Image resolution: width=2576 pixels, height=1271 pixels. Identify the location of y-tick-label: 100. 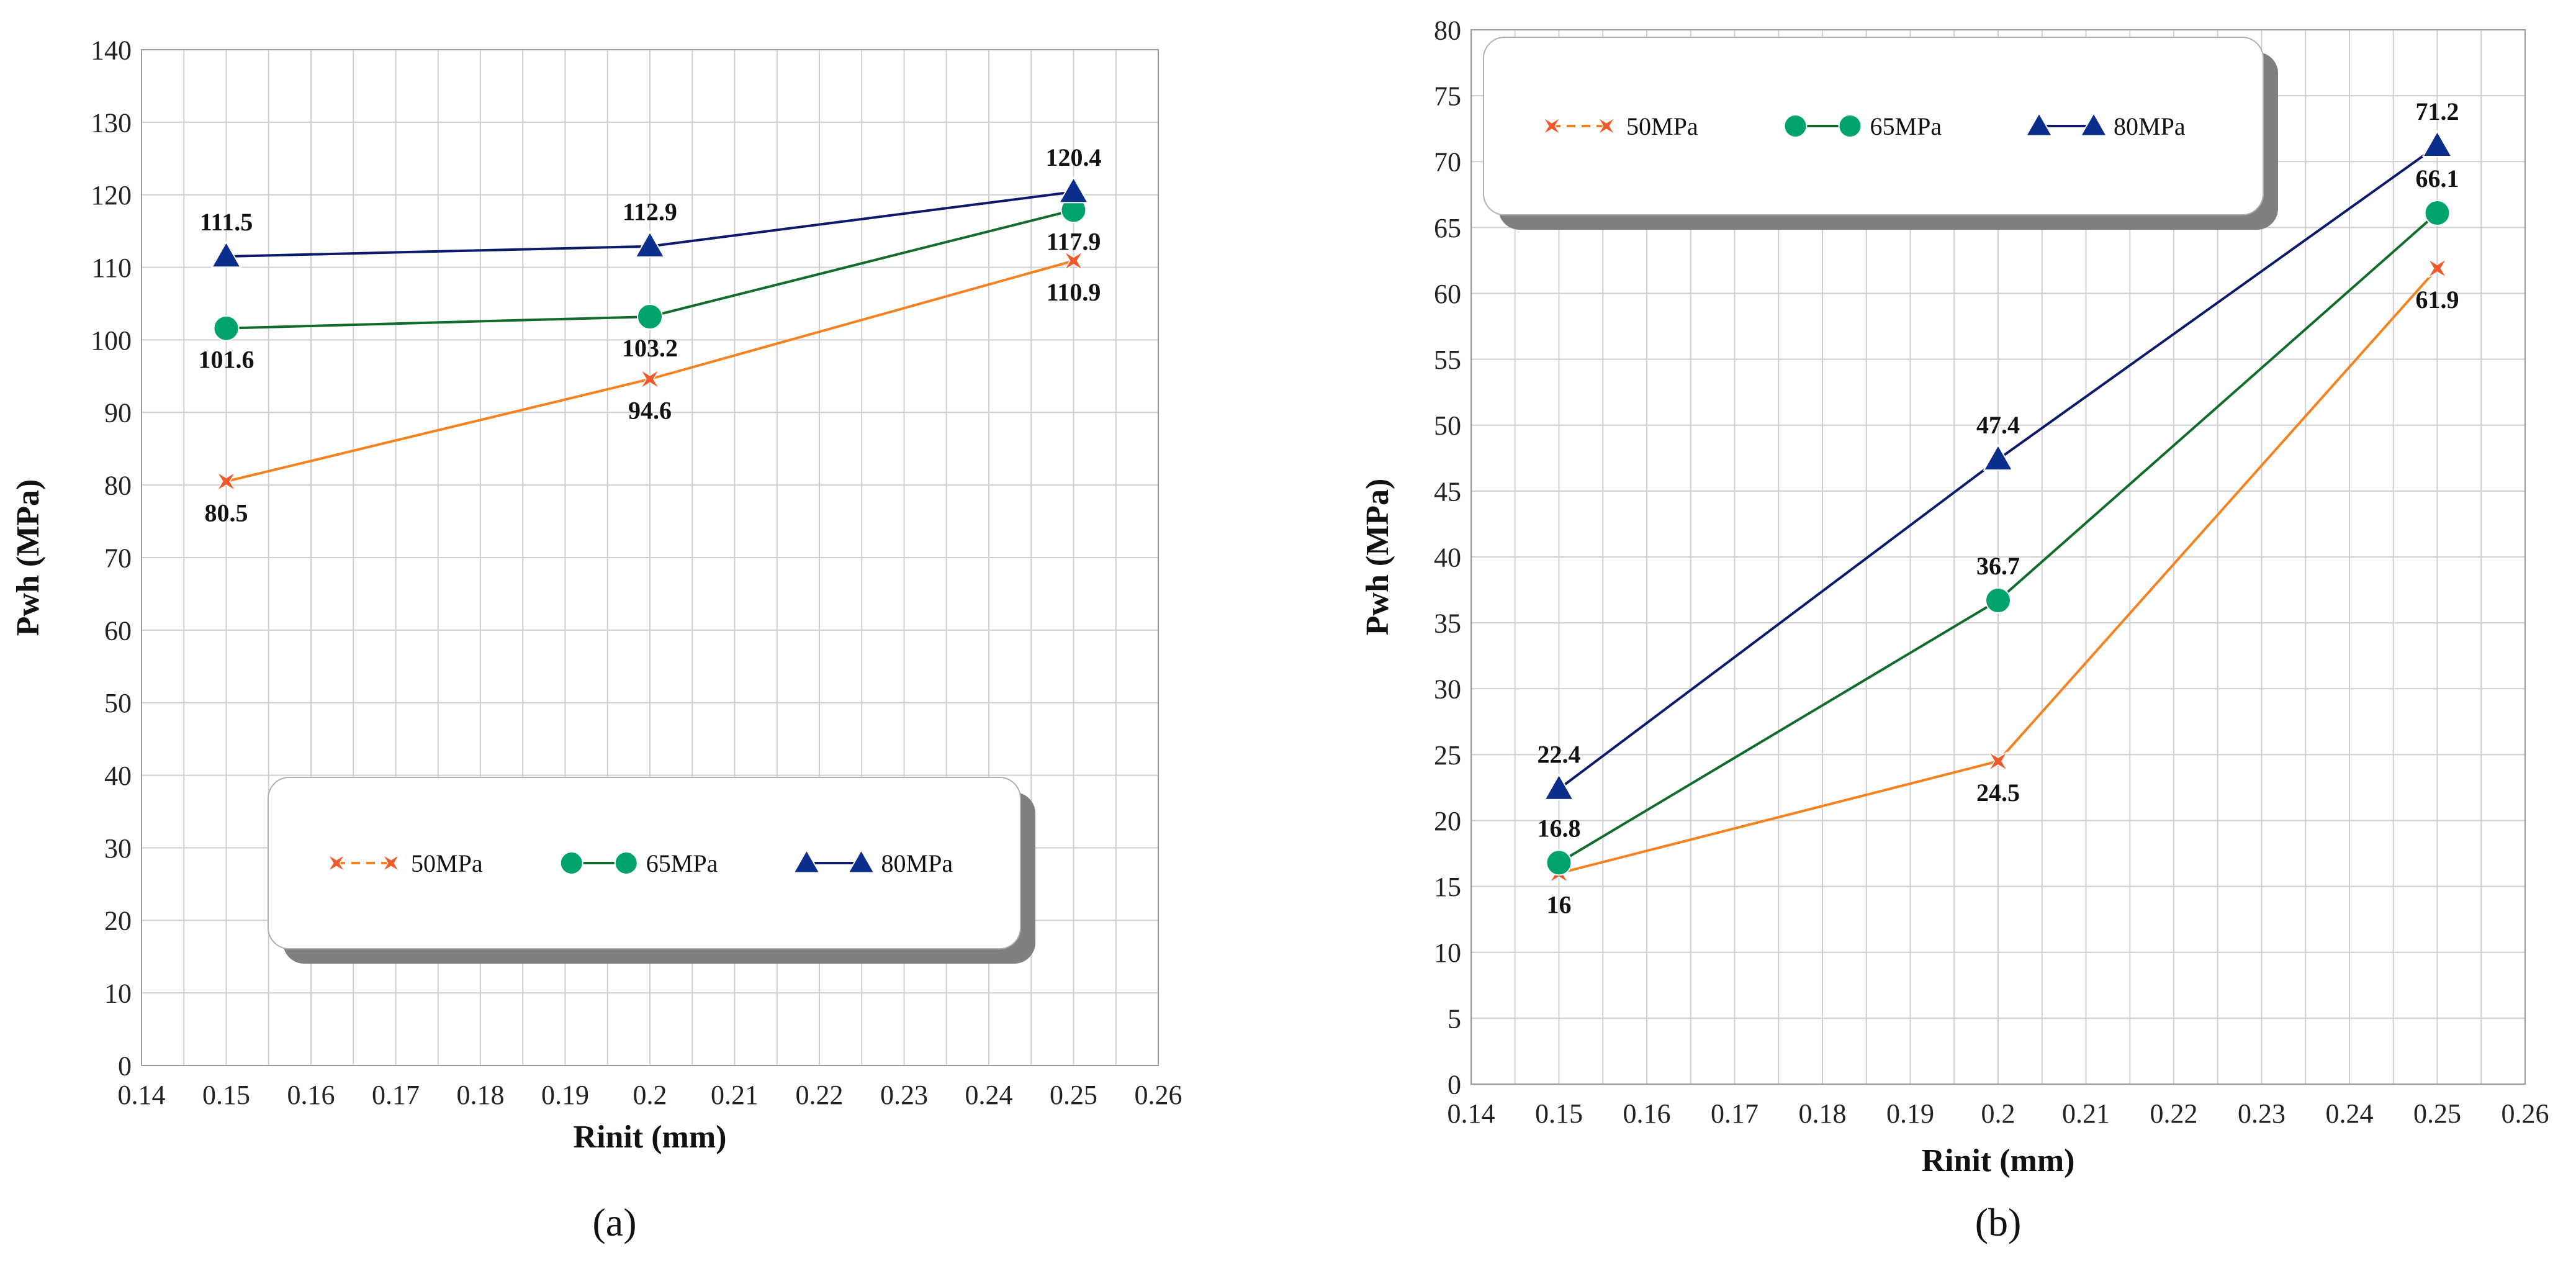
(111, 340).